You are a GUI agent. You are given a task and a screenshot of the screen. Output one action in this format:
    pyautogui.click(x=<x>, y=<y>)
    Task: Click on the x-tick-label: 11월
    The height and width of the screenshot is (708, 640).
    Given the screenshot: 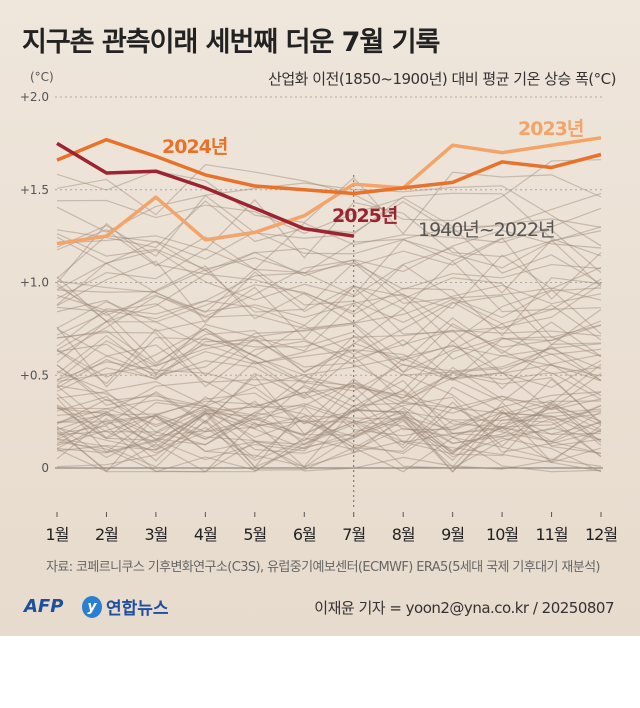 What is the action you would take?
    pyautogui.click(x=551, y=534)
    